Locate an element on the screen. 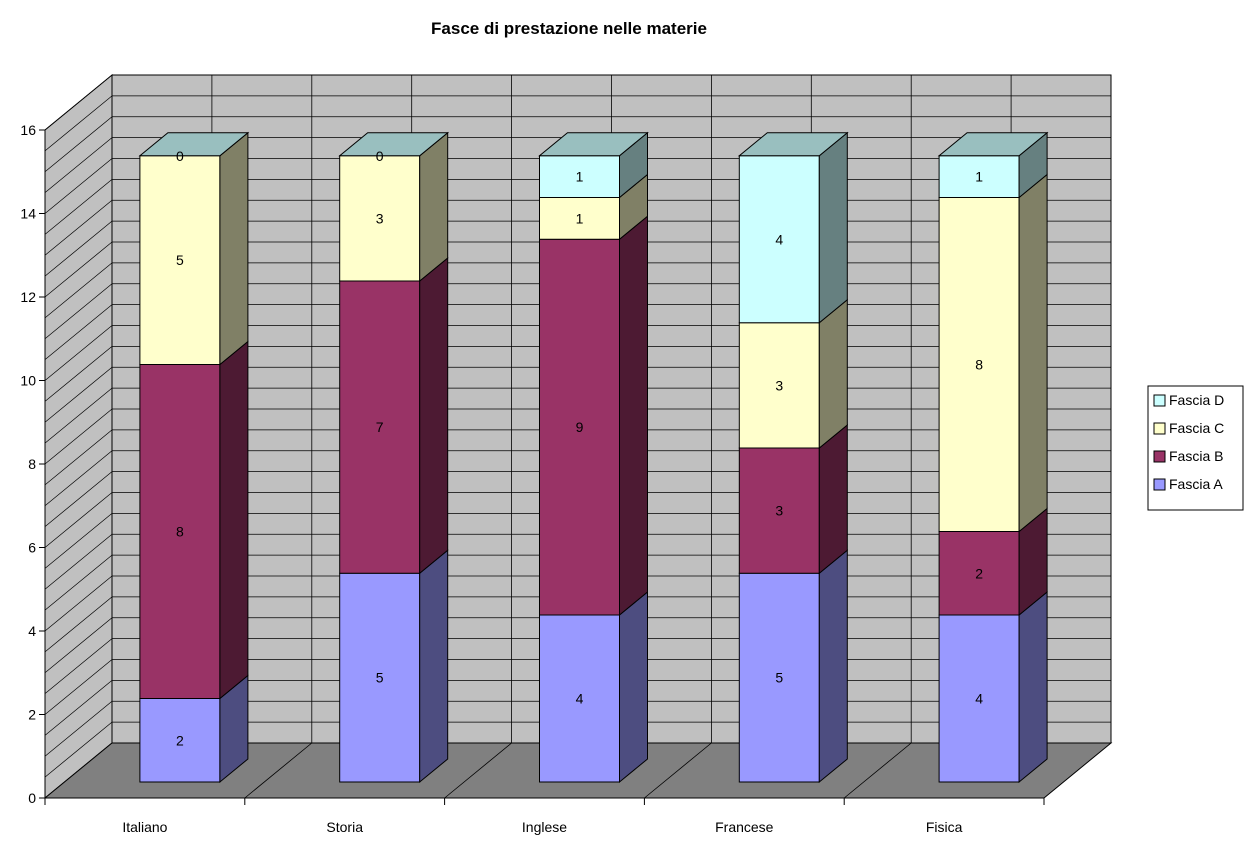 The height and width of the screenshot is (841, 1244). x-tick-label: Storia is located at coordinates (344, 827).